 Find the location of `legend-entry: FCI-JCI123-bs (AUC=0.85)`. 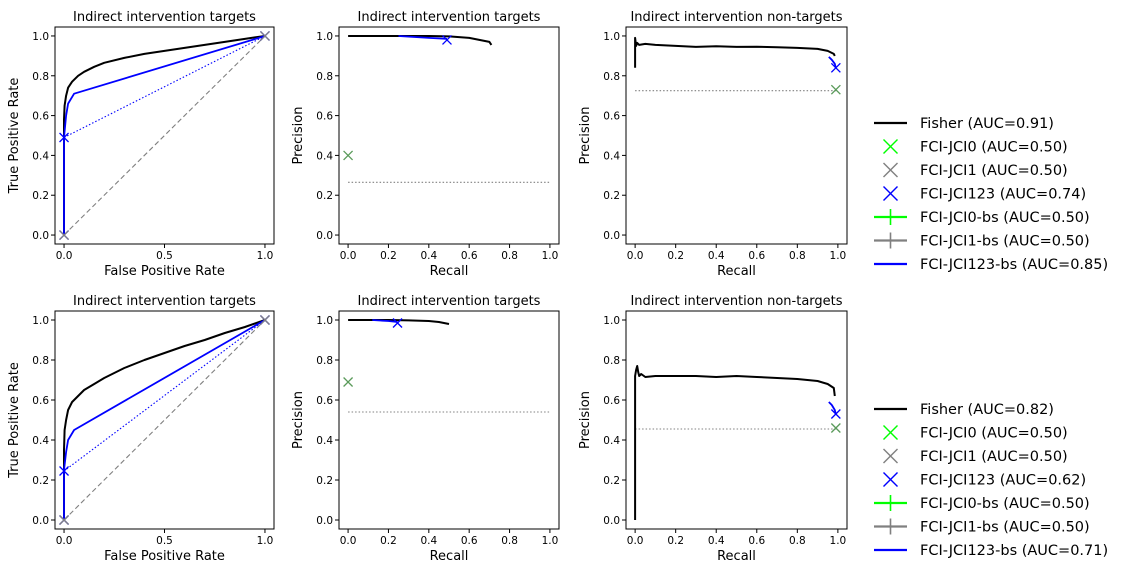

legend-entry: FCI-JCI123-bs (AUC=0.85) is located at coordinates (991, 265).